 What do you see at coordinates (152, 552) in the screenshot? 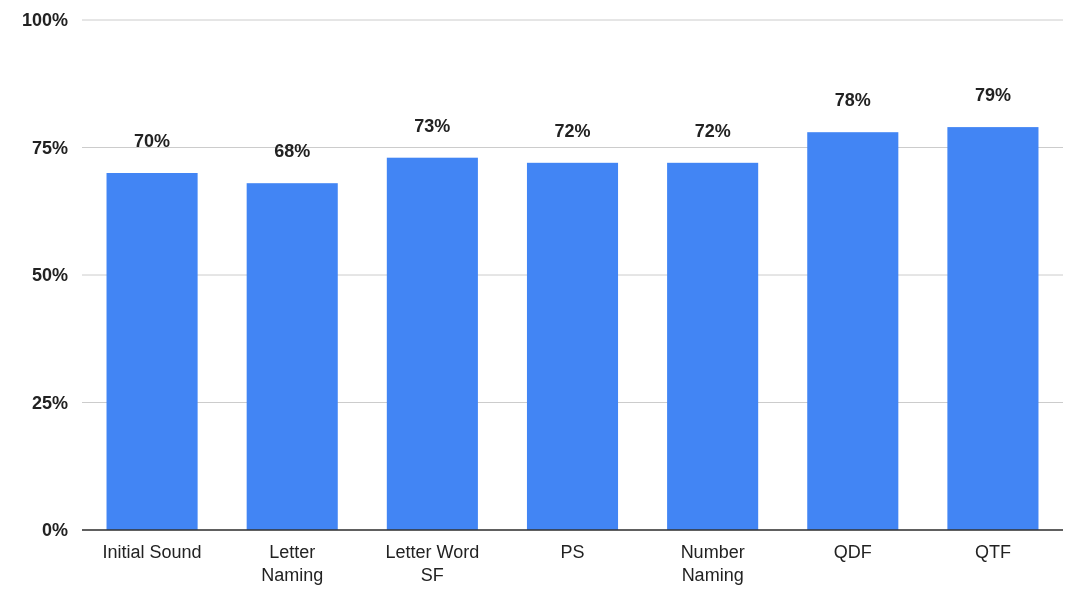
I see `x-tick-label: Initial Sound` at bounding box center [152, 552].